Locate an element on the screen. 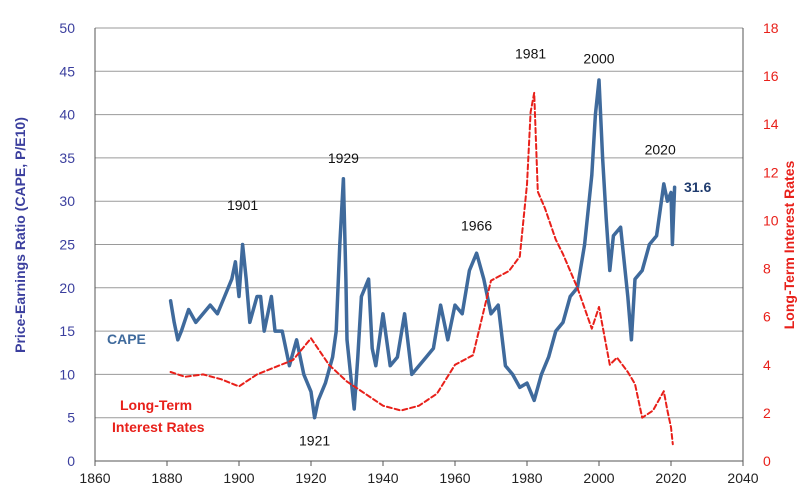  annotation-1901: 1901 is located at coordinates (242, 205).